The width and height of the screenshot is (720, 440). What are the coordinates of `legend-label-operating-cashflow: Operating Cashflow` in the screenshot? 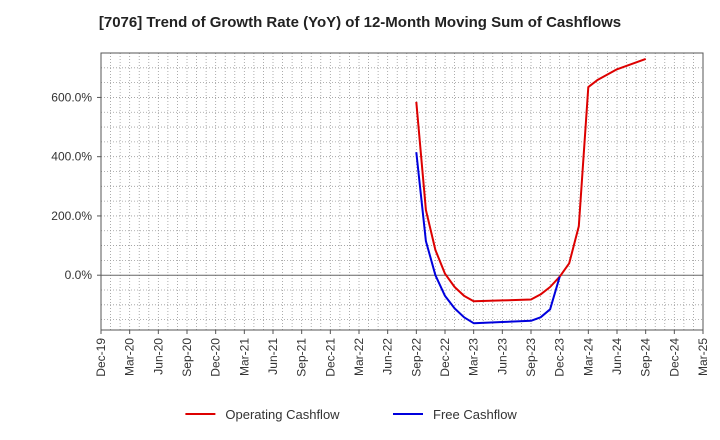 It's located at (282, 414).